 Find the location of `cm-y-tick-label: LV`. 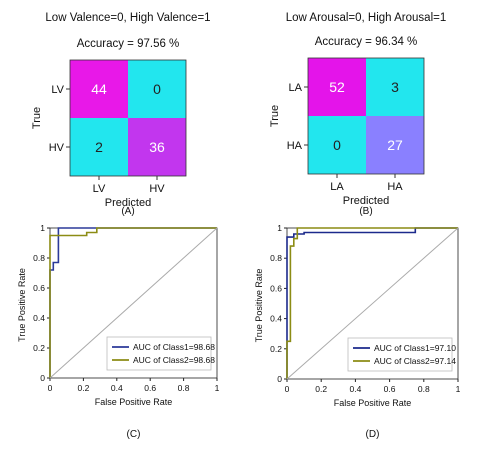

cm-y-tick-label: LV is located at coordinates (57, 90).